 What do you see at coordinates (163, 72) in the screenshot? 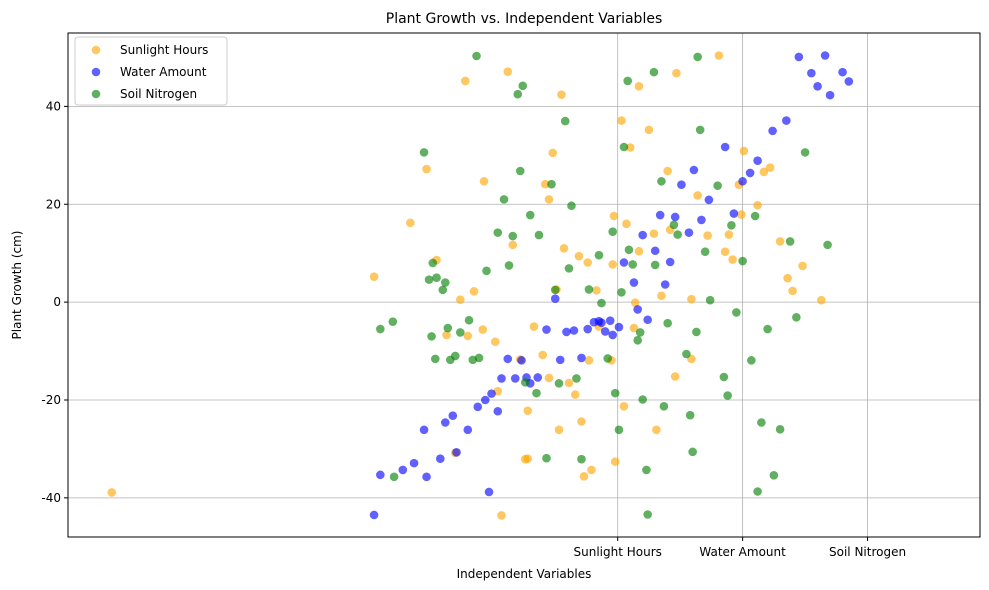
I see `legend-label: Water Amount` at bounding box center [163, 72].